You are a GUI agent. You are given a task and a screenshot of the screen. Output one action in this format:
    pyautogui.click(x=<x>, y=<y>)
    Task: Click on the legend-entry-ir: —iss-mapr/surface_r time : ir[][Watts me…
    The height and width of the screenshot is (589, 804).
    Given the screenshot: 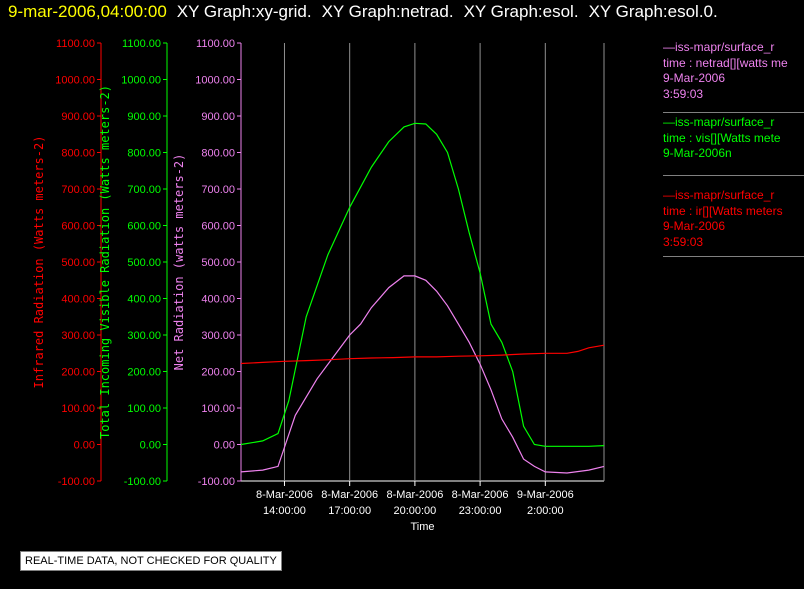 What is the action you would take?
    pyautogui.click(x=733, y=219)
    